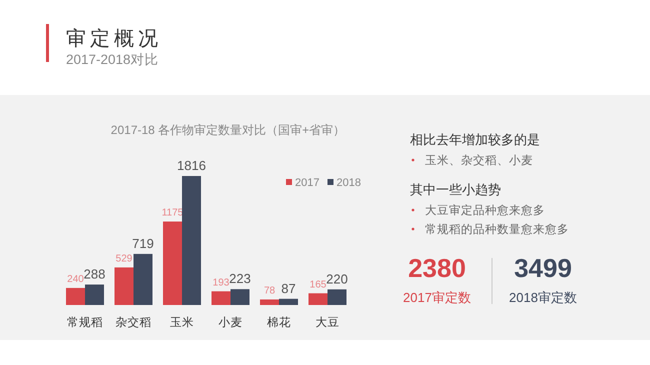  I want to click on x-tick-label: 杂交稻, so click(134, 322).